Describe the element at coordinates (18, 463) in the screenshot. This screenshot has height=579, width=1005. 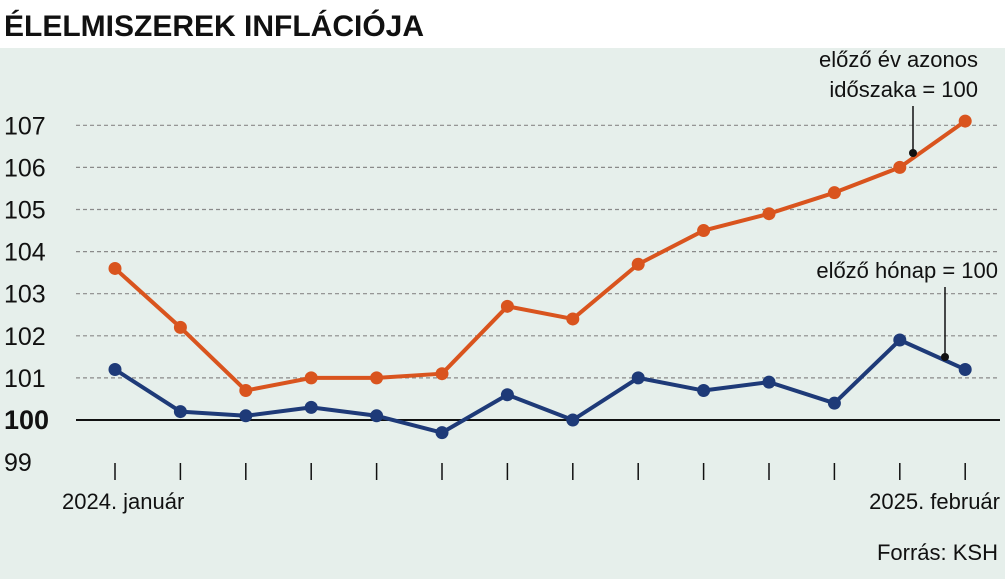
I see `y-tick-label: 99` at that location.